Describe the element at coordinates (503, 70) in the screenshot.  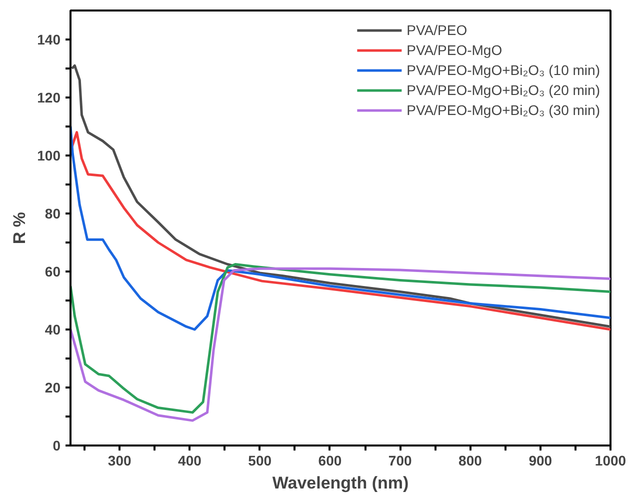
I see `legend-label: PVA/PEO-MgO+Bi₂O₃ (10 min)` at that location.